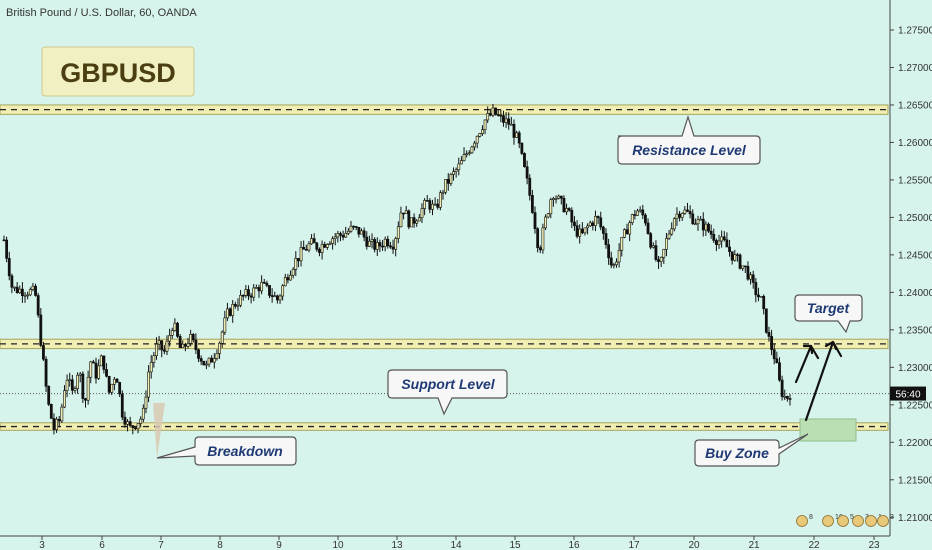 The width and height of the screenshot is (932, 550). Describe the element at coordinates (751, 450) in the screenshot. I see `buy-zone-callout: Buy Zone` at that location.